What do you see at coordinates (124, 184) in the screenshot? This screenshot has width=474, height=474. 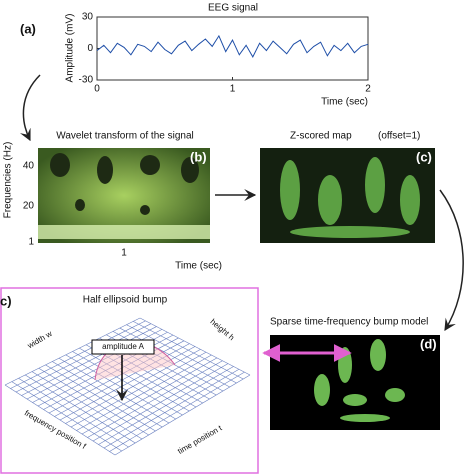 I see `wavelet-spots` at bounding box center [124, 184].